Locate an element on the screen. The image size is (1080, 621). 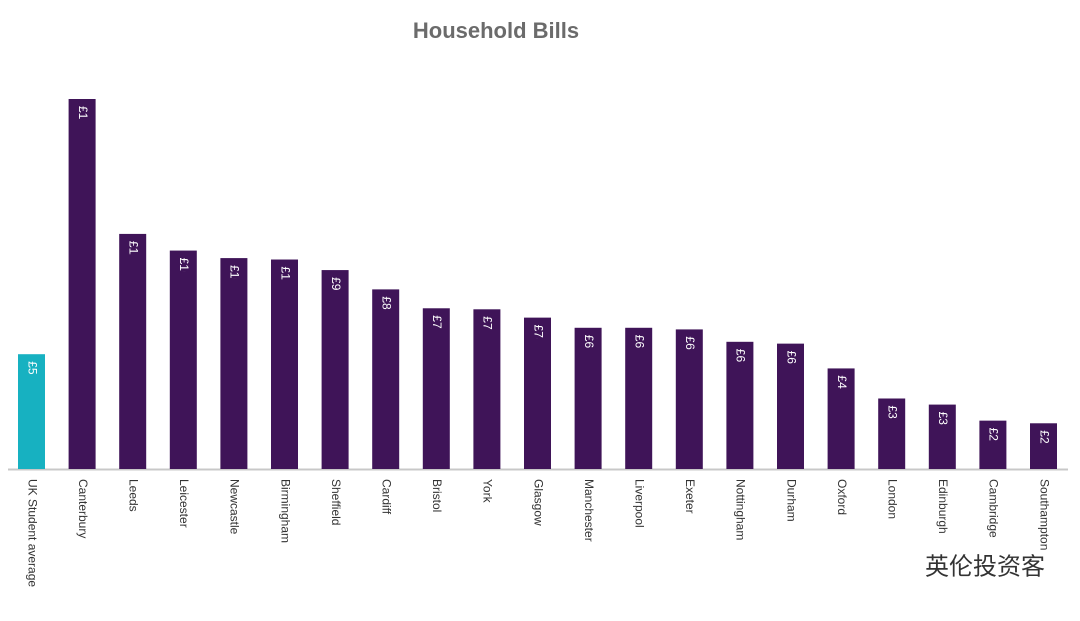
x-tick-label: York is located at coordinates (488, 491).